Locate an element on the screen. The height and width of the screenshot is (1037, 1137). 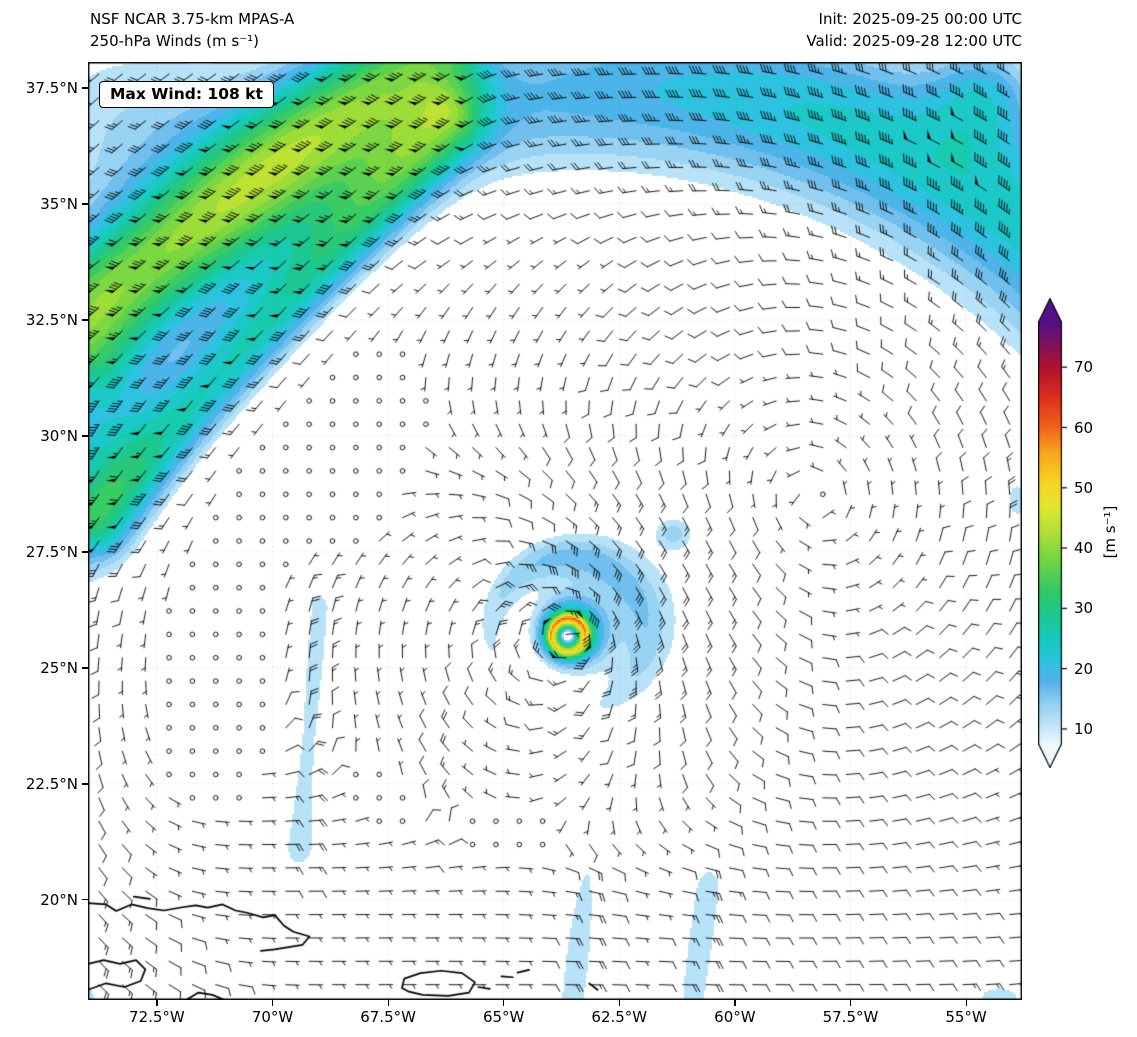
colorbar-tick-label: 20 is located at coordinates (1084, 668).